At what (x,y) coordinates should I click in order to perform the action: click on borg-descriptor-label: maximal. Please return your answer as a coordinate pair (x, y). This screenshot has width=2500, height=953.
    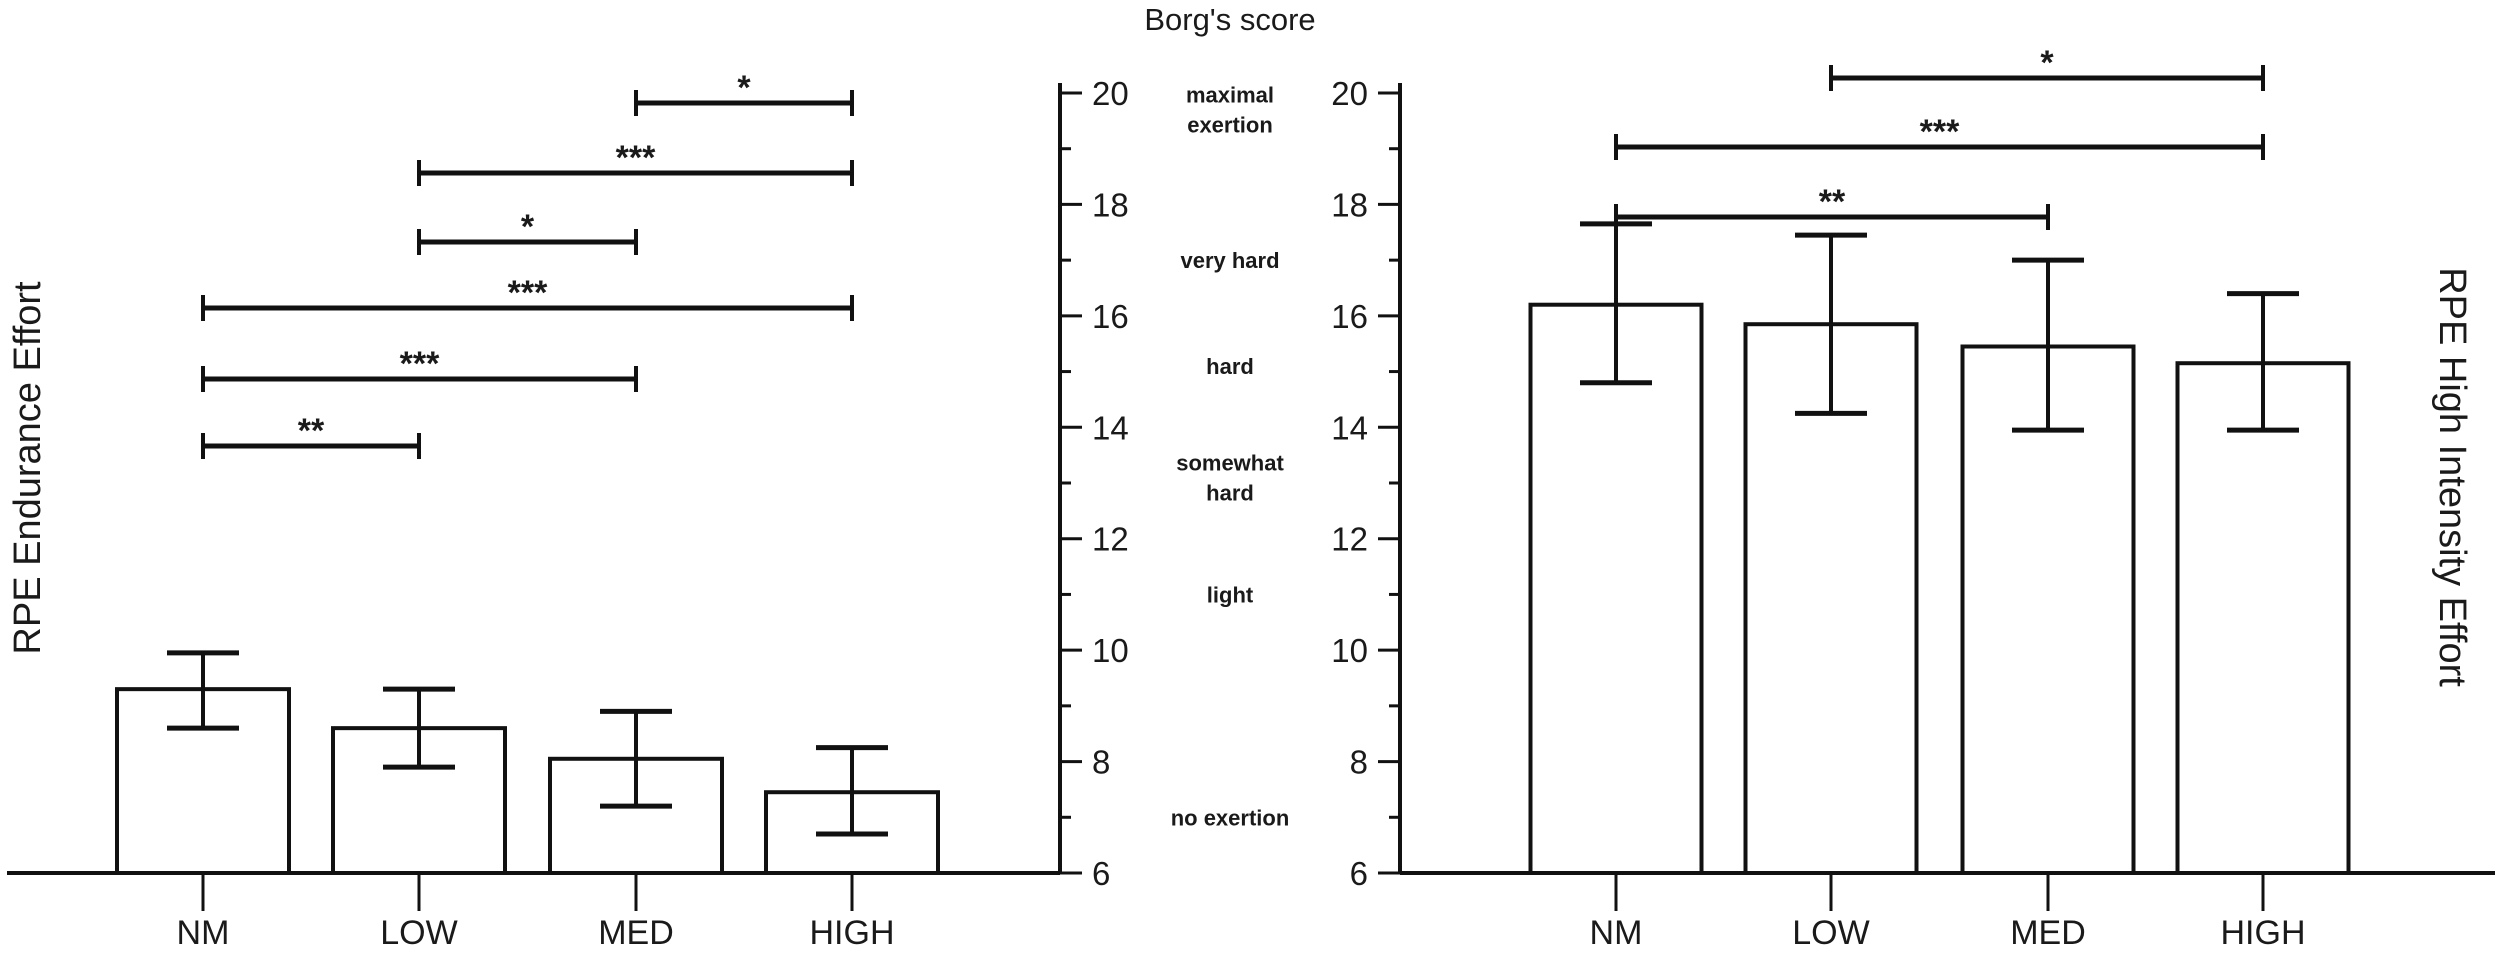
    Looking at the image, I should click on (1230, 95).